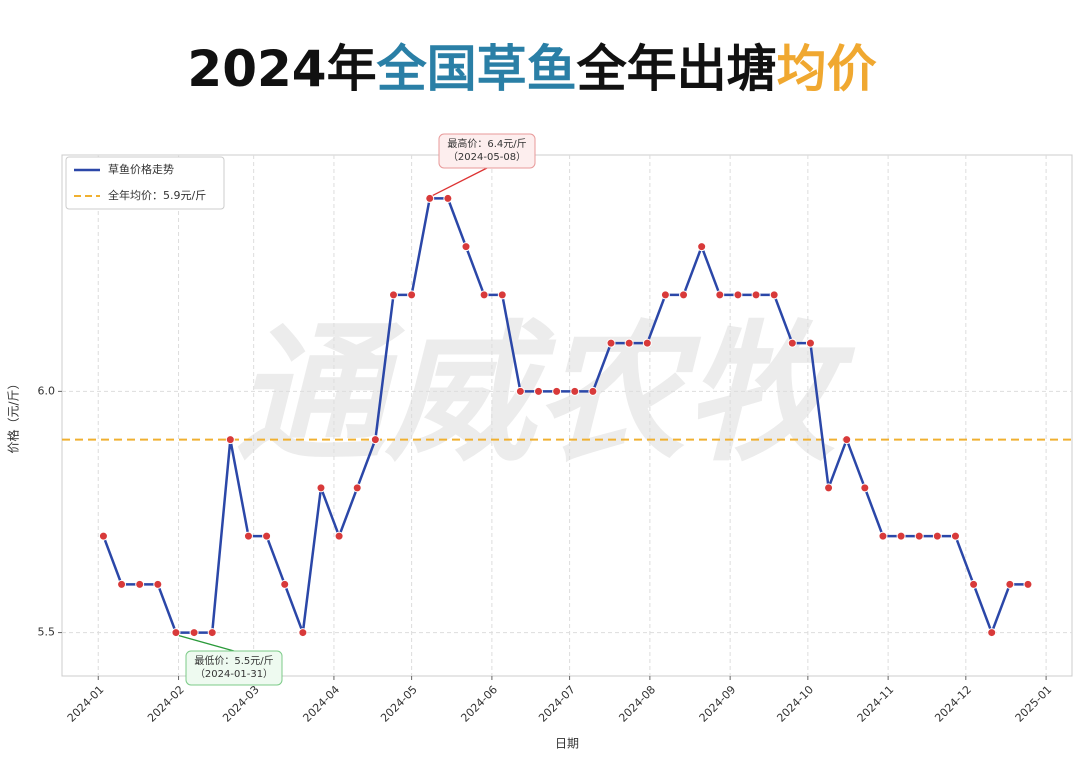 The image size is (1080, 757). Describe the element at coordinates (399, 704) in the screenshot. I see `x-tick-label: 2024-05` at that location.